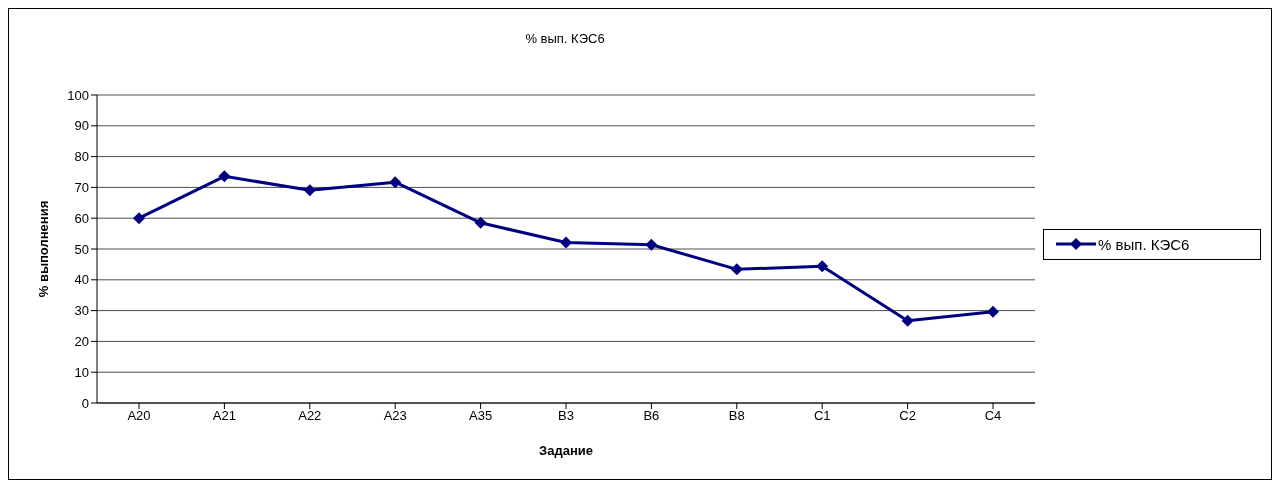 Image resolution: width=1280 pixels, height=488 pixels. What do you see at coordinates (736, 416) in the screenshot?
I see `x-tick-label: B8` at bounding box center [736, 416].